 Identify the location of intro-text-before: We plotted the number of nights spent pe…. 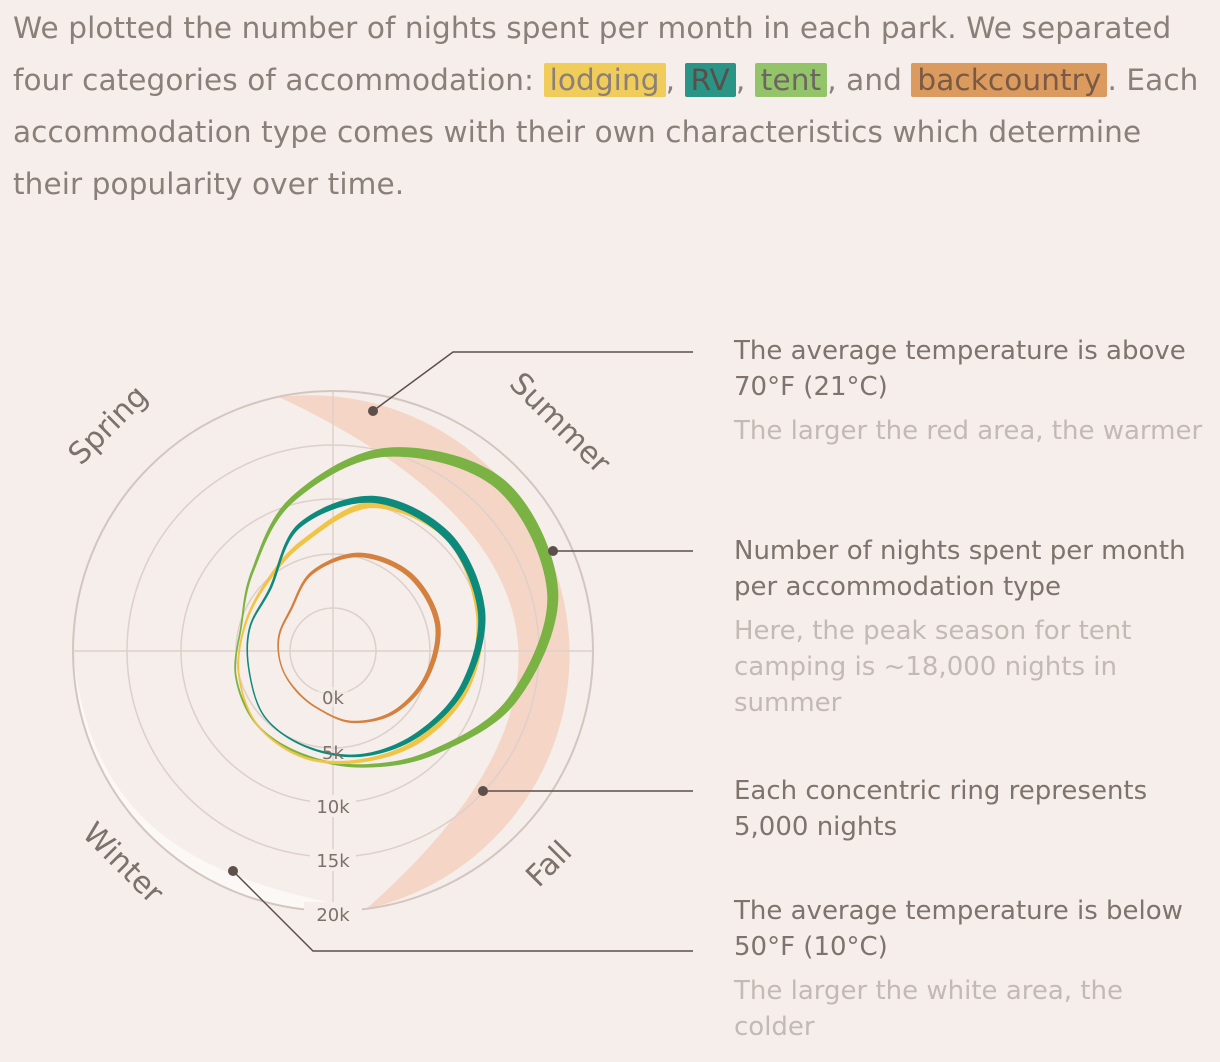
(592, 54).